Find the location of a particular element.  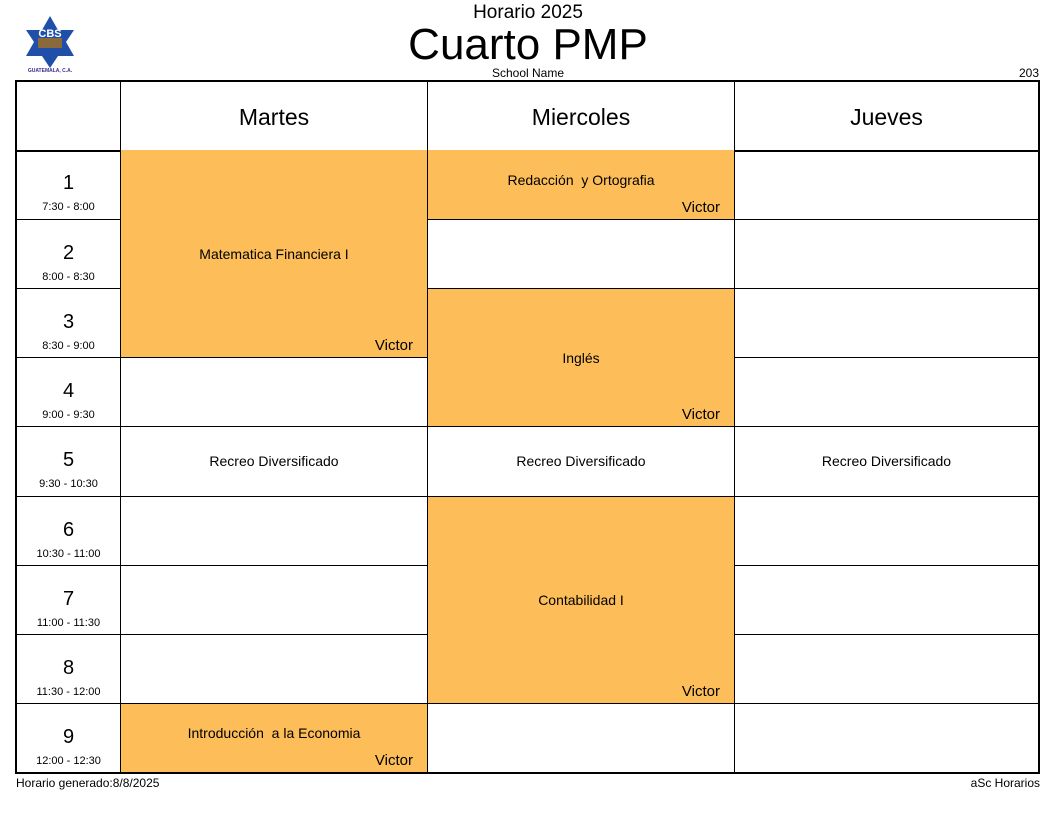

period-time: 10:30 - 11:00 is located at coordinates (68, 553).